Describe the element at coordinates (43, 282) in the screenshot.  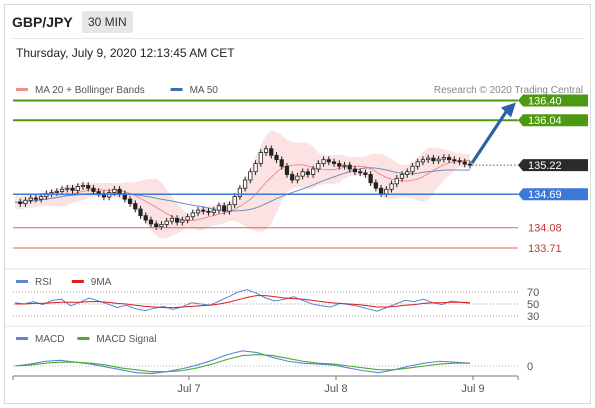
I see `rsi-legend-label-0: RSI` at that location.